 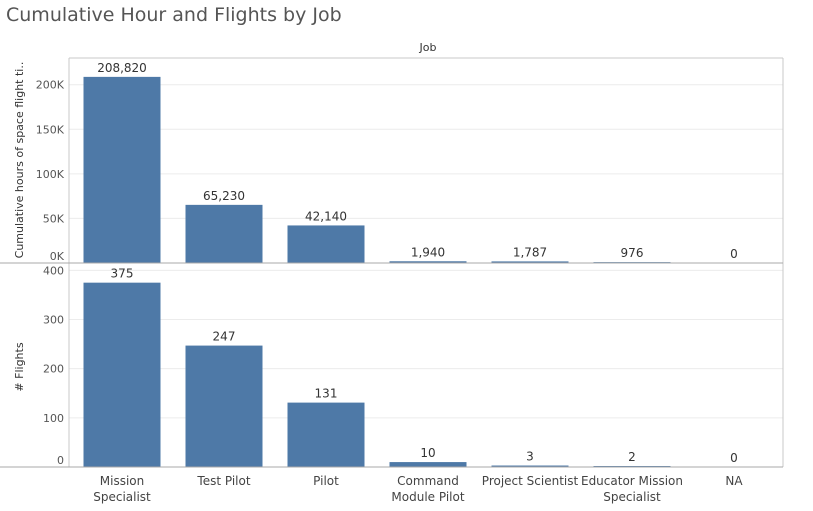 What do you see at coordinates (530, 457) in the screenshot?
I see `data-label: 3` at bounding box center [530, 457].